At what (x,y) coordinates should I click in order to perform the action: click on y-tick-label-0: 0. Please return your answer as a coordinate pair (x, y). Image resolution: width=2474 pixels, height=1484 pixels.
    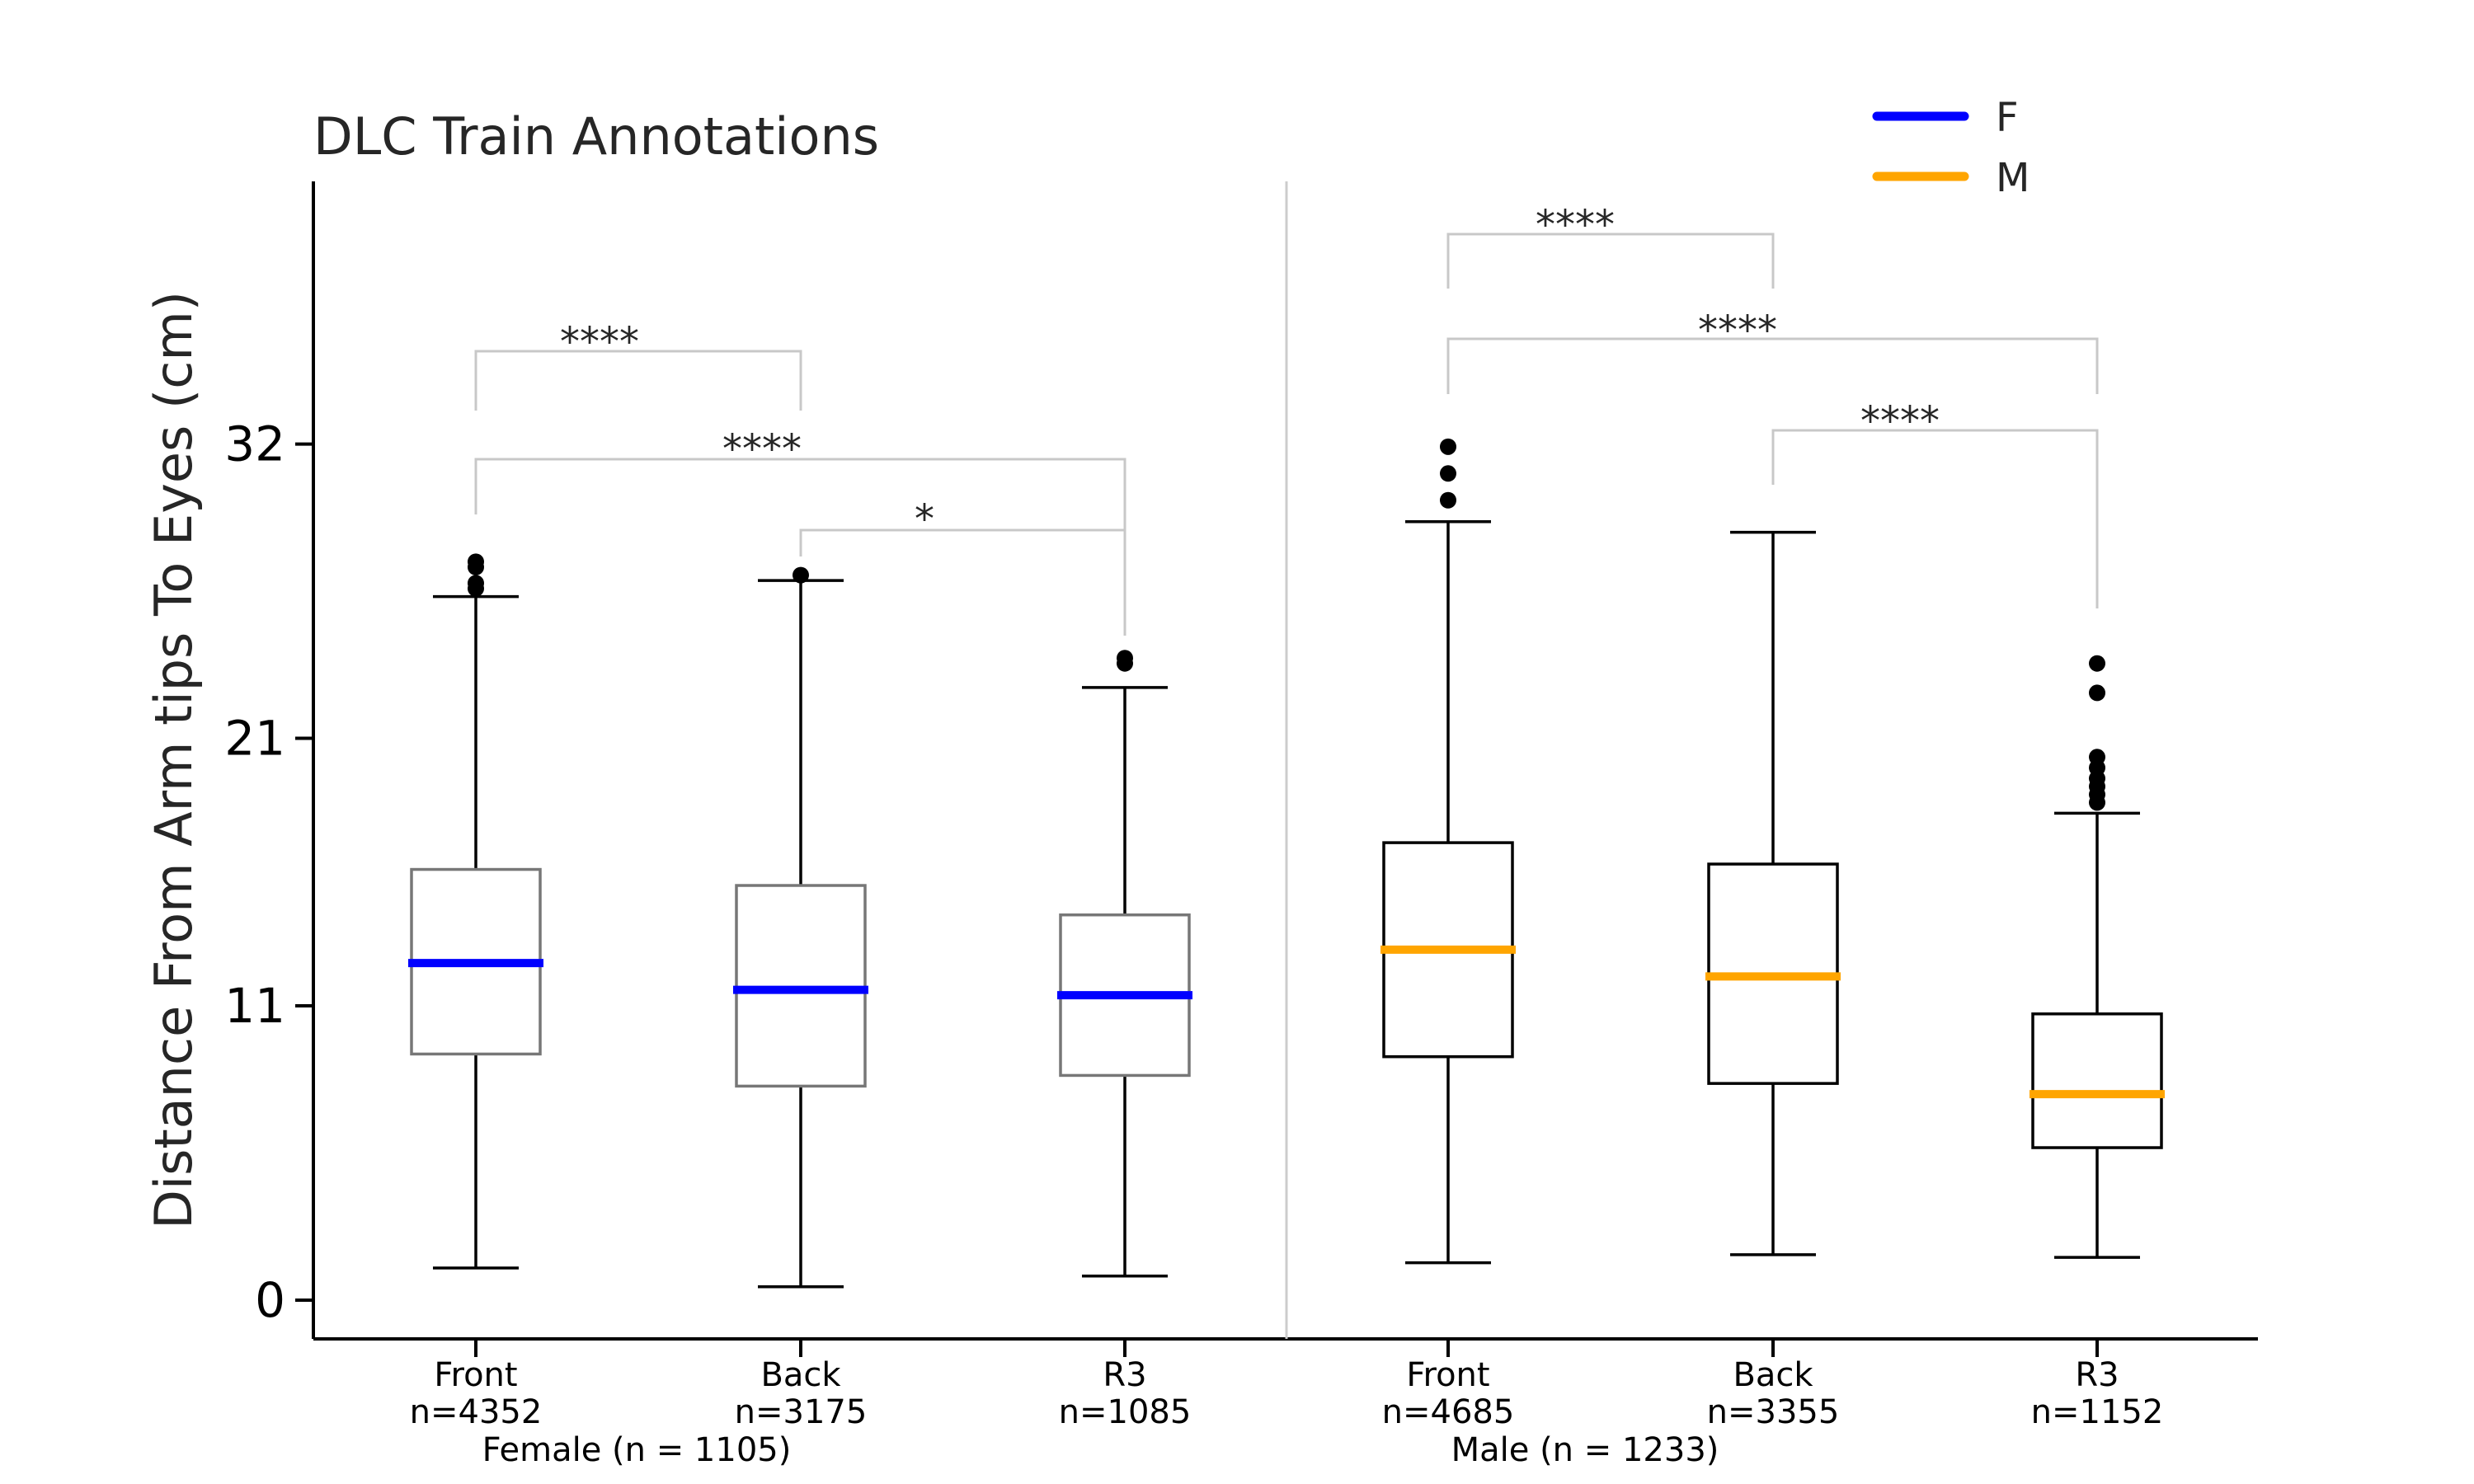
    Looking at the image, I should click on (270, 1300).